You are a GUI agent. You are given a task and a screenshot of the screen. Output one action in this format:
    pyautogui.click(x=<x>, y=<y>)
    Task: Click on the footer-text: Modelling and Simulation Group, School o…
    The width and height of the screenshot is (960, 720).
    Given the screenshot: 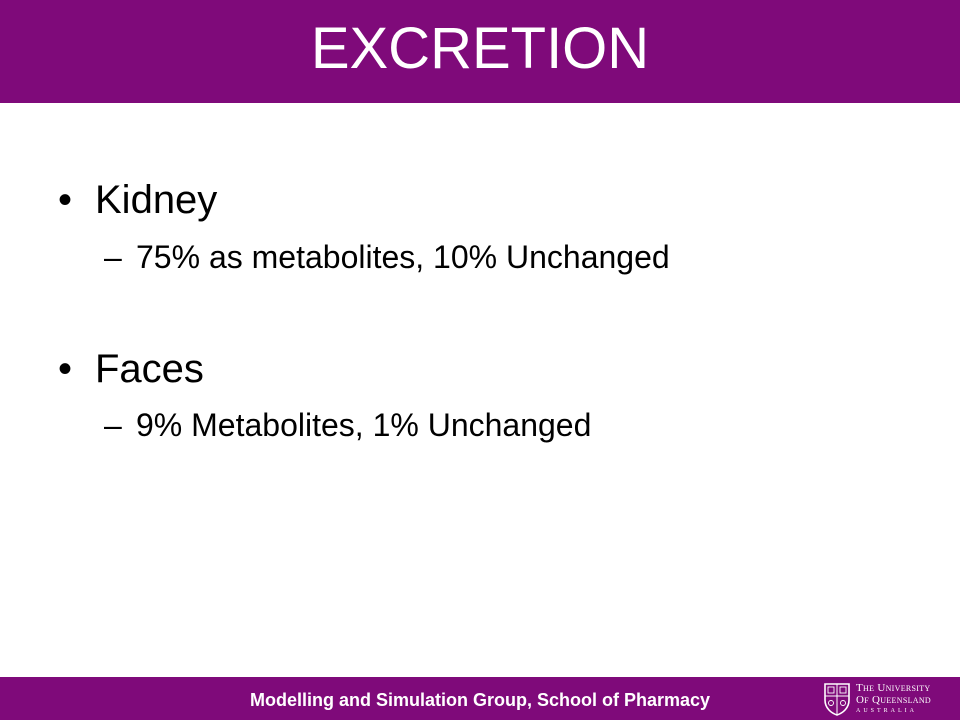 What is the action you would take?
    pyautogui.click(x=480, y=700)
    